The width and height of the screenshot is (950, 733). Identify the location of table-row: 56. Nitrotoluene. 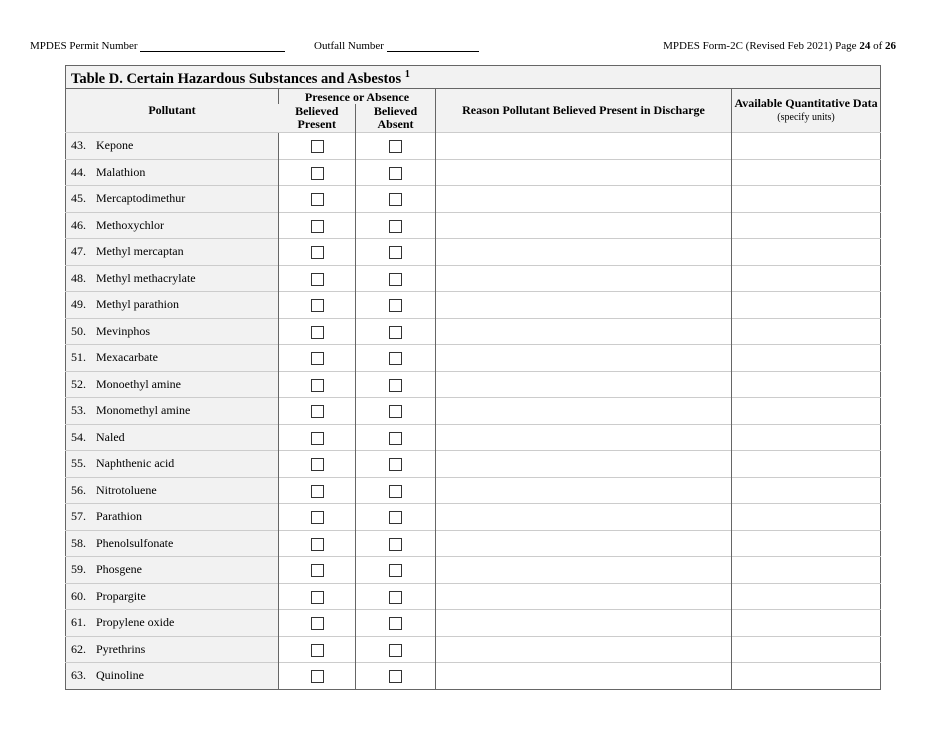
(473, 490).